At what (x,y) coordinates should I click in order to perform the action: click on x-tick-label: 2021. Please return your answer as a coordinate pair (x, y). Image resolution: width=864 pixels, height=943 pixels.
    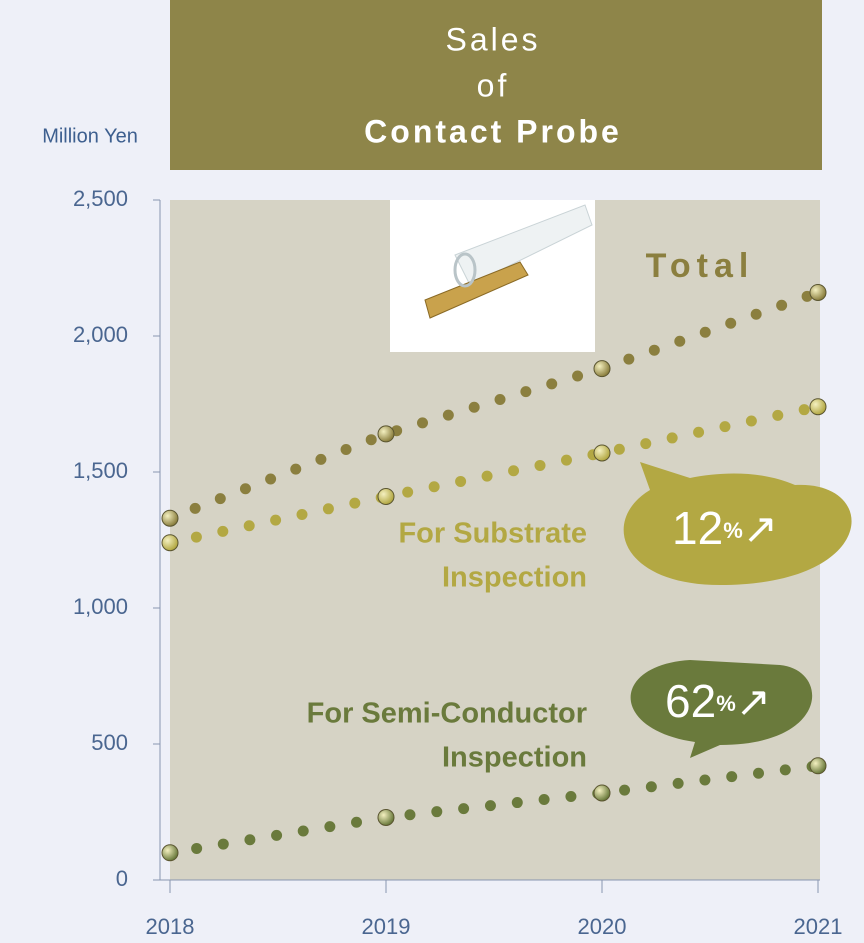
    Looking at the image, I should click on (818, 926).